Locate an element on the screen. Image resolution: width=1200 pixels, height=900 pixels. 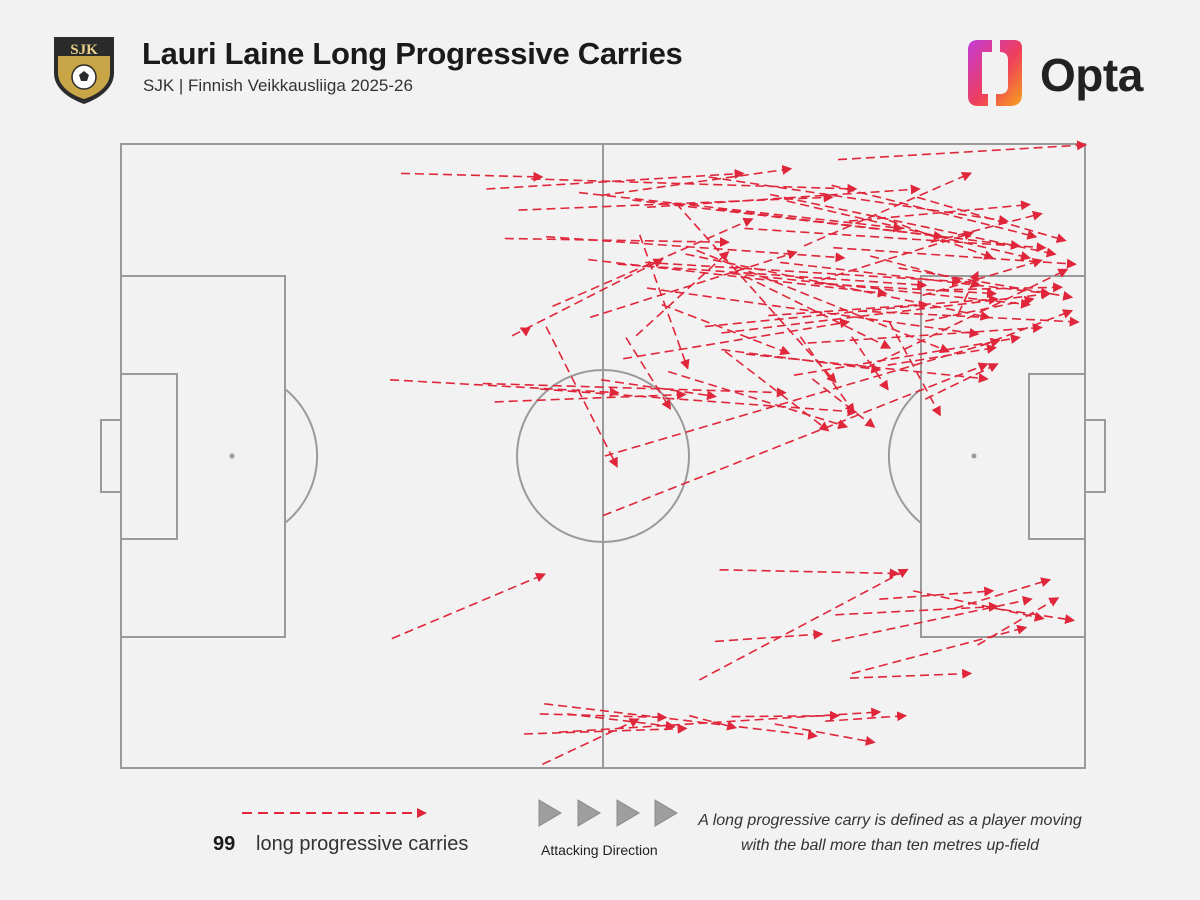
carry-count: 99 is located at coordinates (224, 844).